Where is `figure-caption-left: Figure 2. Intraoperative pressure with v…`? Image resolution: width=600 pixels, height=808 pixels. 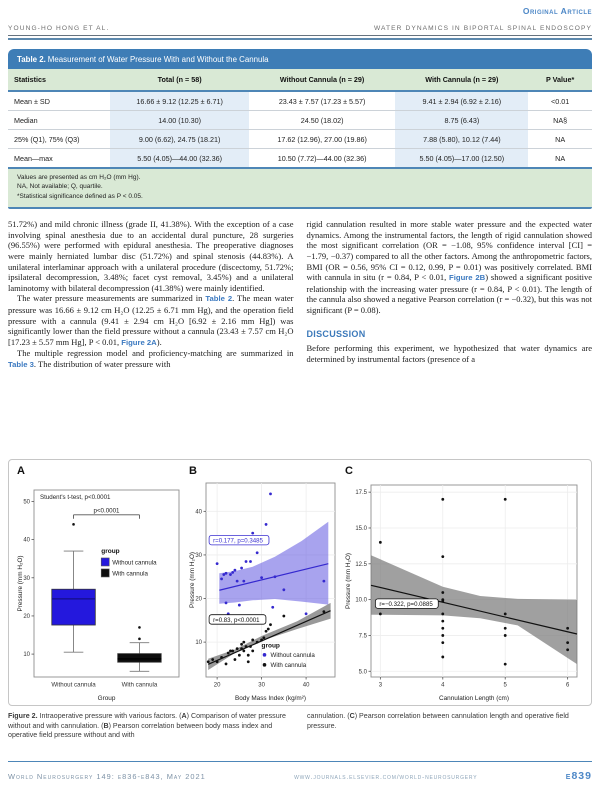 figure-caption-left: Figure 2. Intraoperative pressure with v… is located at coordinates (147, 725).